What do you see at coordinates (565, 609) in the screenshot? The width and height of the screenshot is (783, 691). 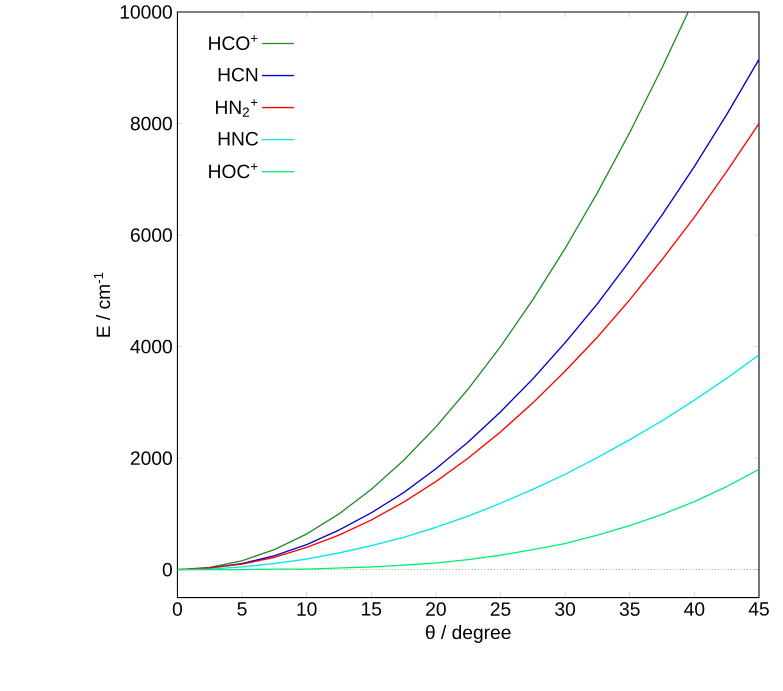 I see `x-tick-label: 30` at bounding box center [565, 609].